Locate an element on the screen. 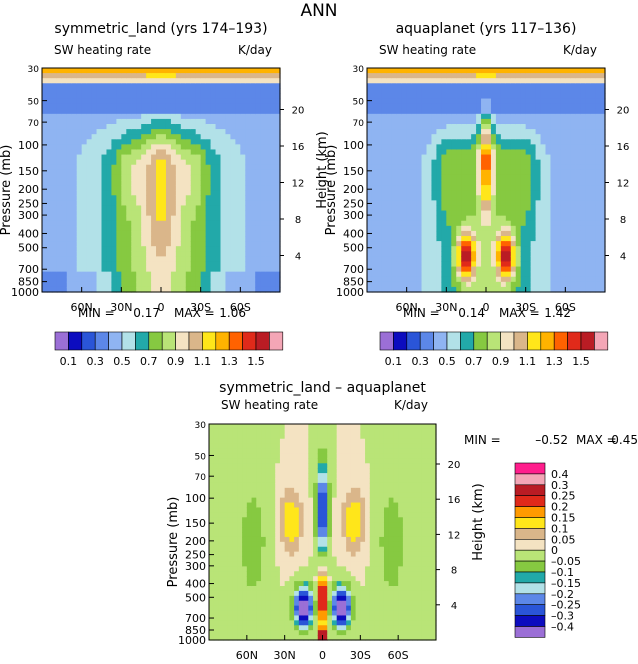  colorbar-box is located at coordinates (386, 341).